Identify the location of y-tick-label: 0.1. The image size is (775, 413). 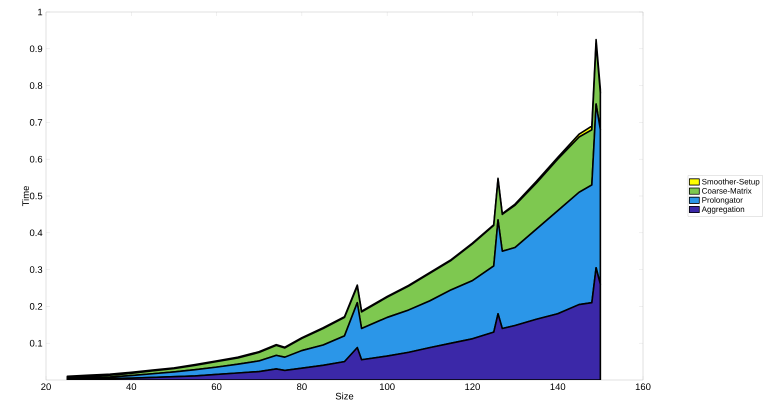
(36, 343).